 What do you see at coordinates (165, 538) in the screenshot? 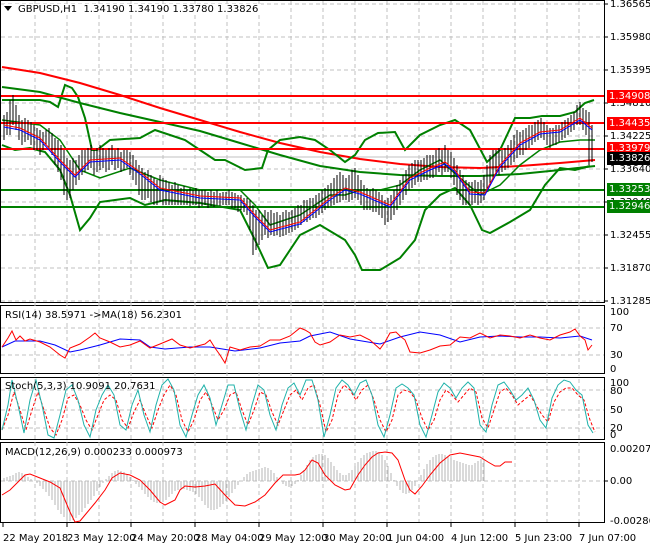
I see `time-label: 24 May 20:00` at bounding box center [165, 538].